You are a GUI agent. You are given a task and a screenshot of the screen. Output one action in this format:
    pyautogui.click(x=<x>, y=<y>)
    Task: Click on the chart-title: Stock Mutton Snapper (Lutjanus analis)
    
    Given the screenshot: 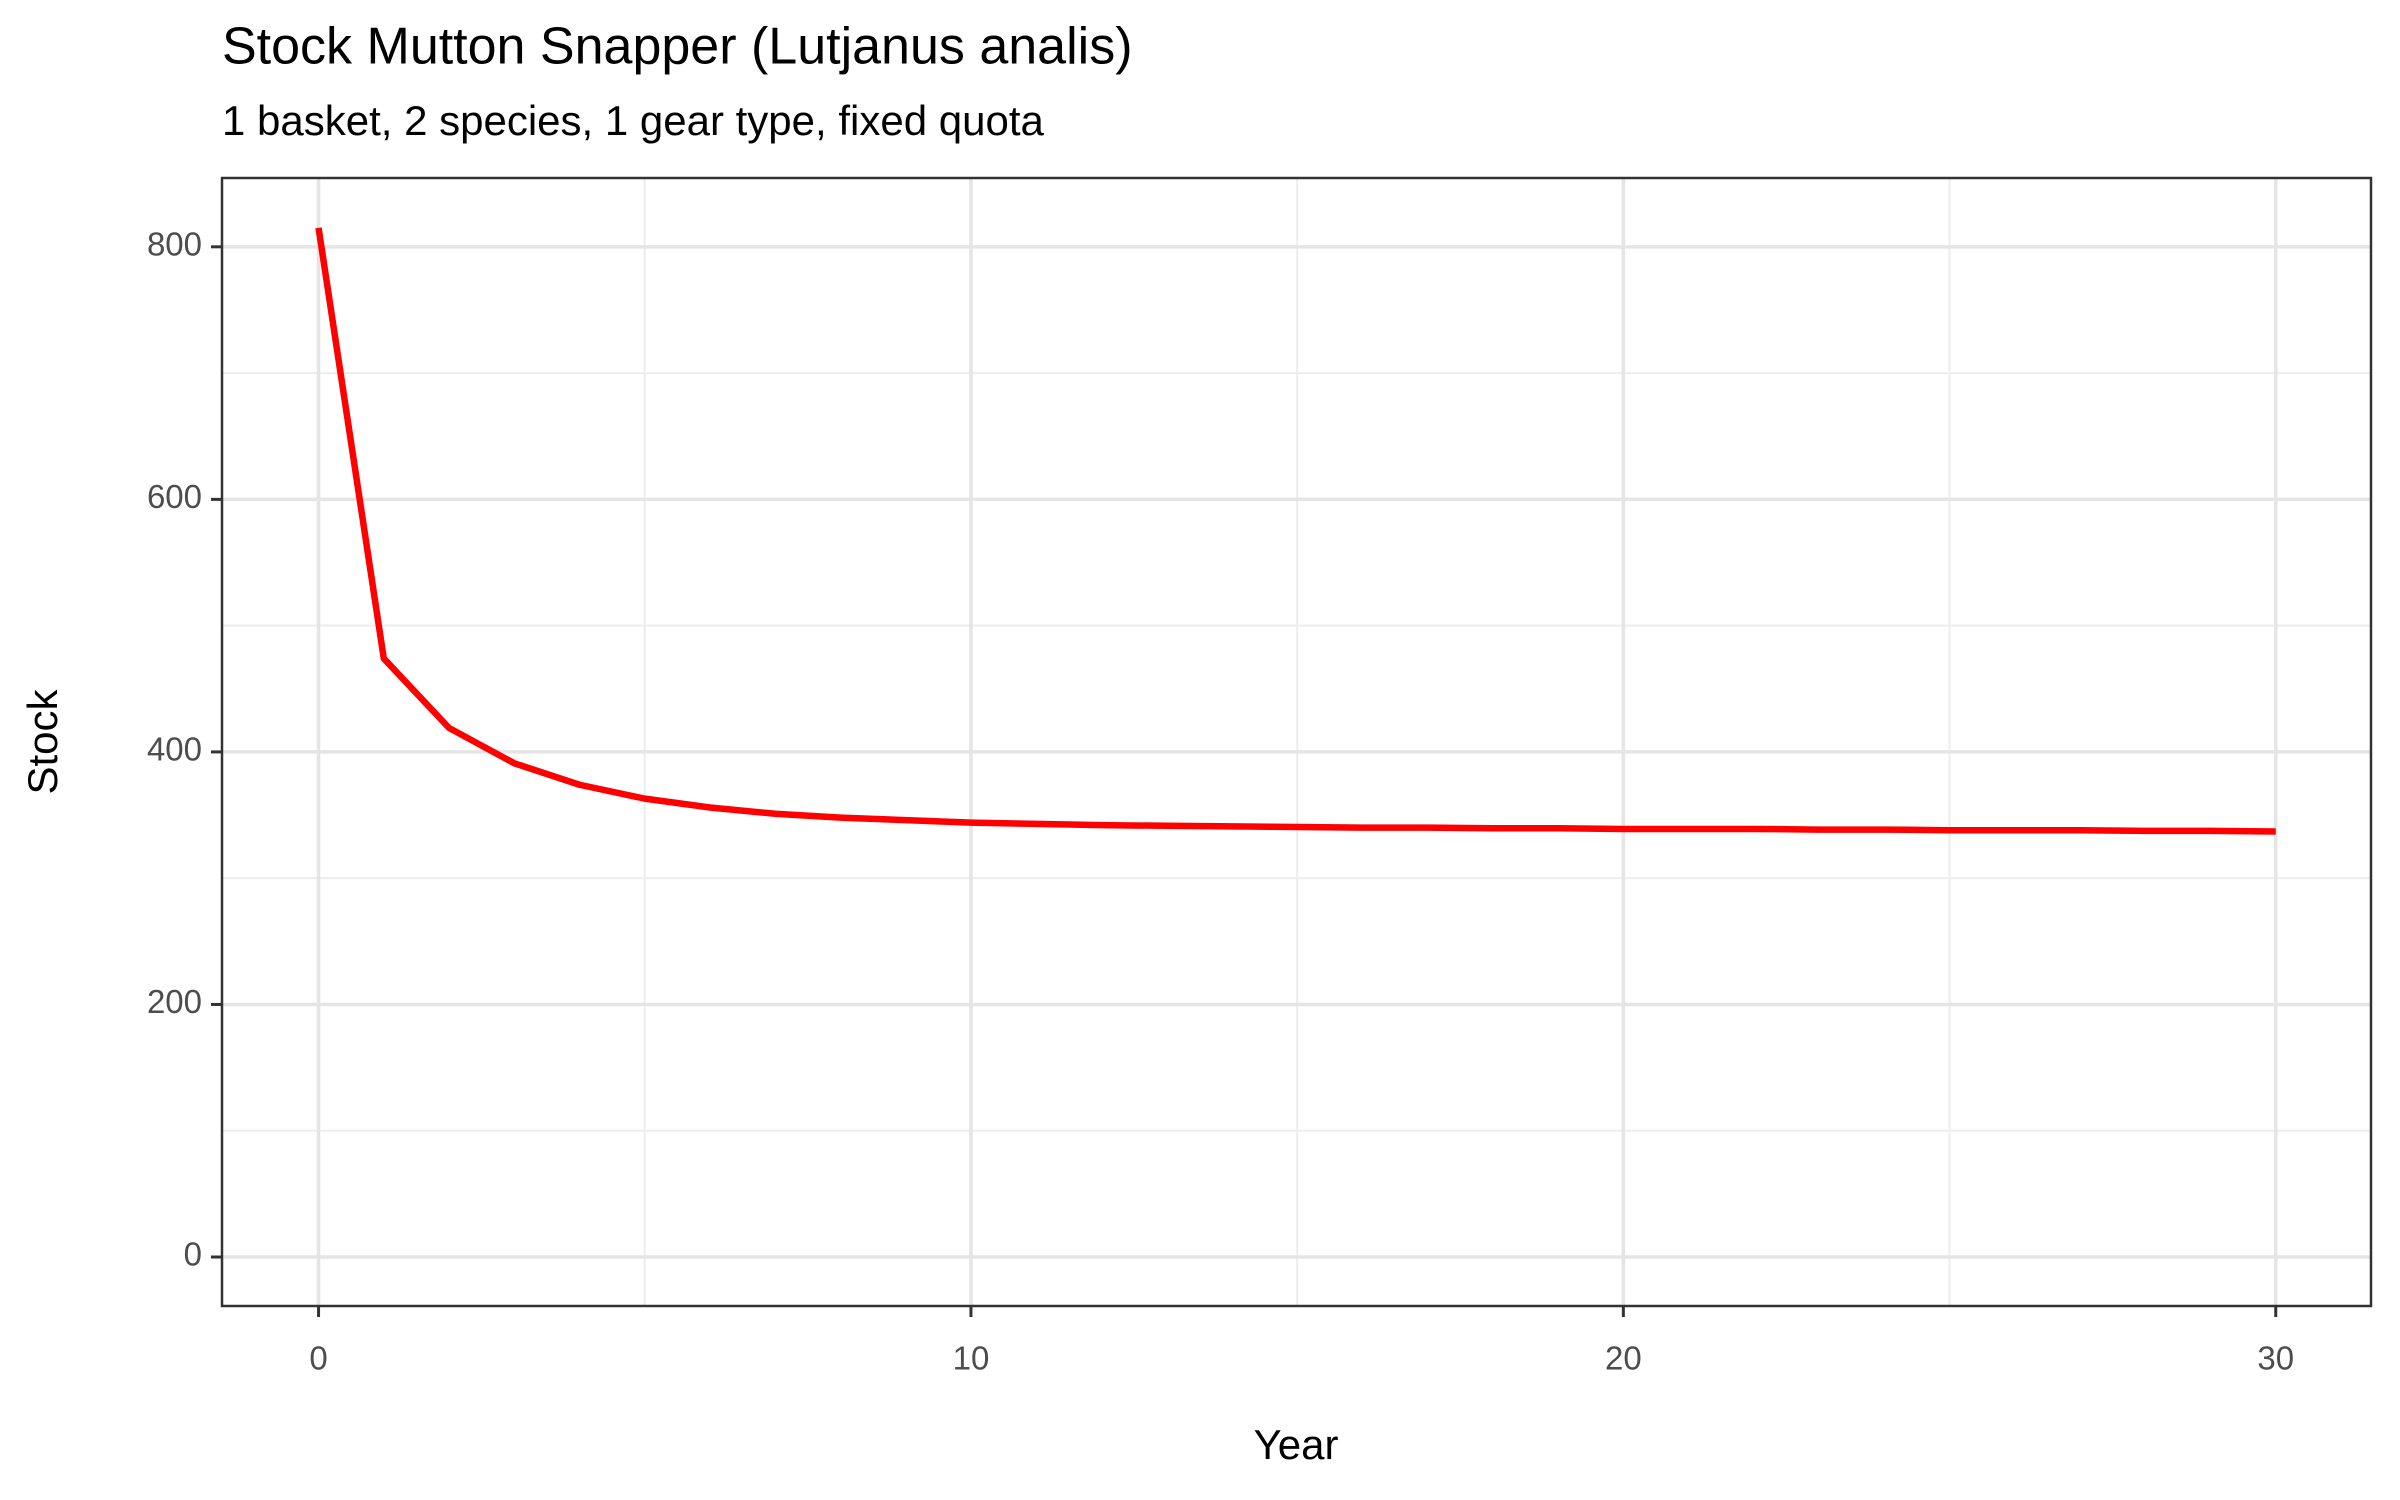 What is the action you would take?
    pyautogui.click(x=677, y=47)
    